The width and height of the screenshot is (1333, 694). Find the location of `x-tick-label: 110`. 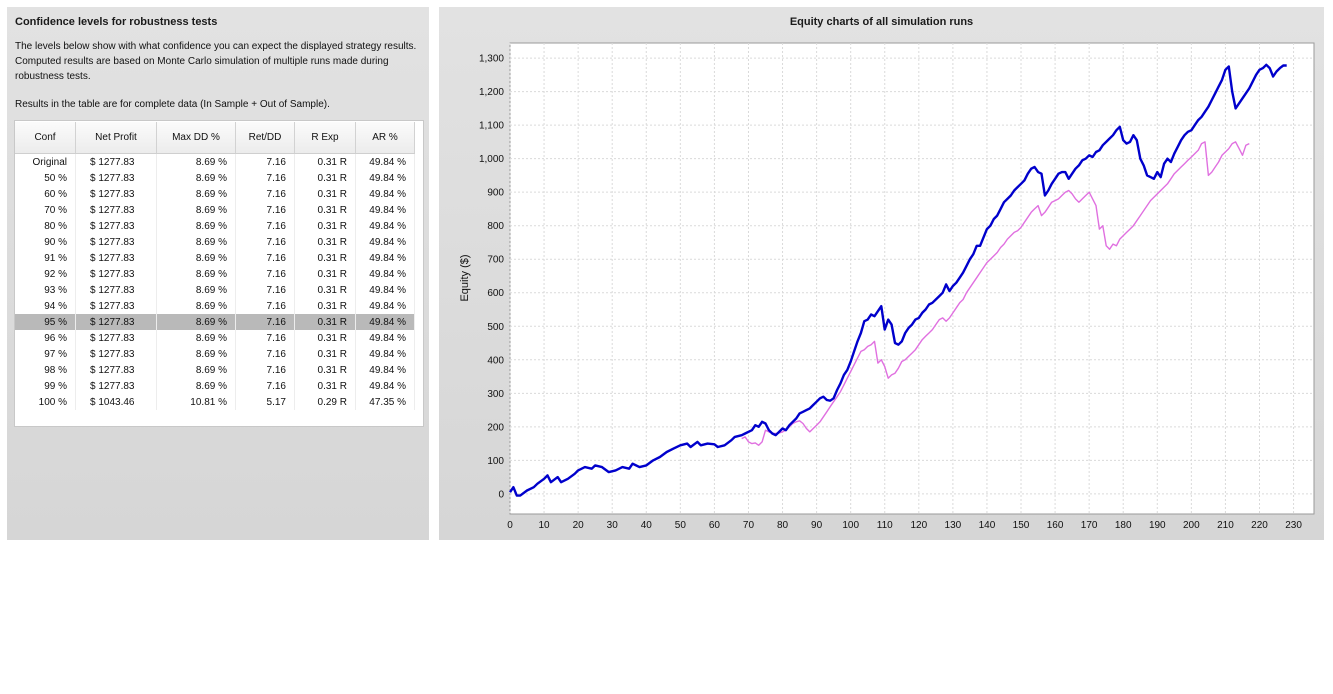

x-tick-label: 110 is located at coordinates (885, 525).